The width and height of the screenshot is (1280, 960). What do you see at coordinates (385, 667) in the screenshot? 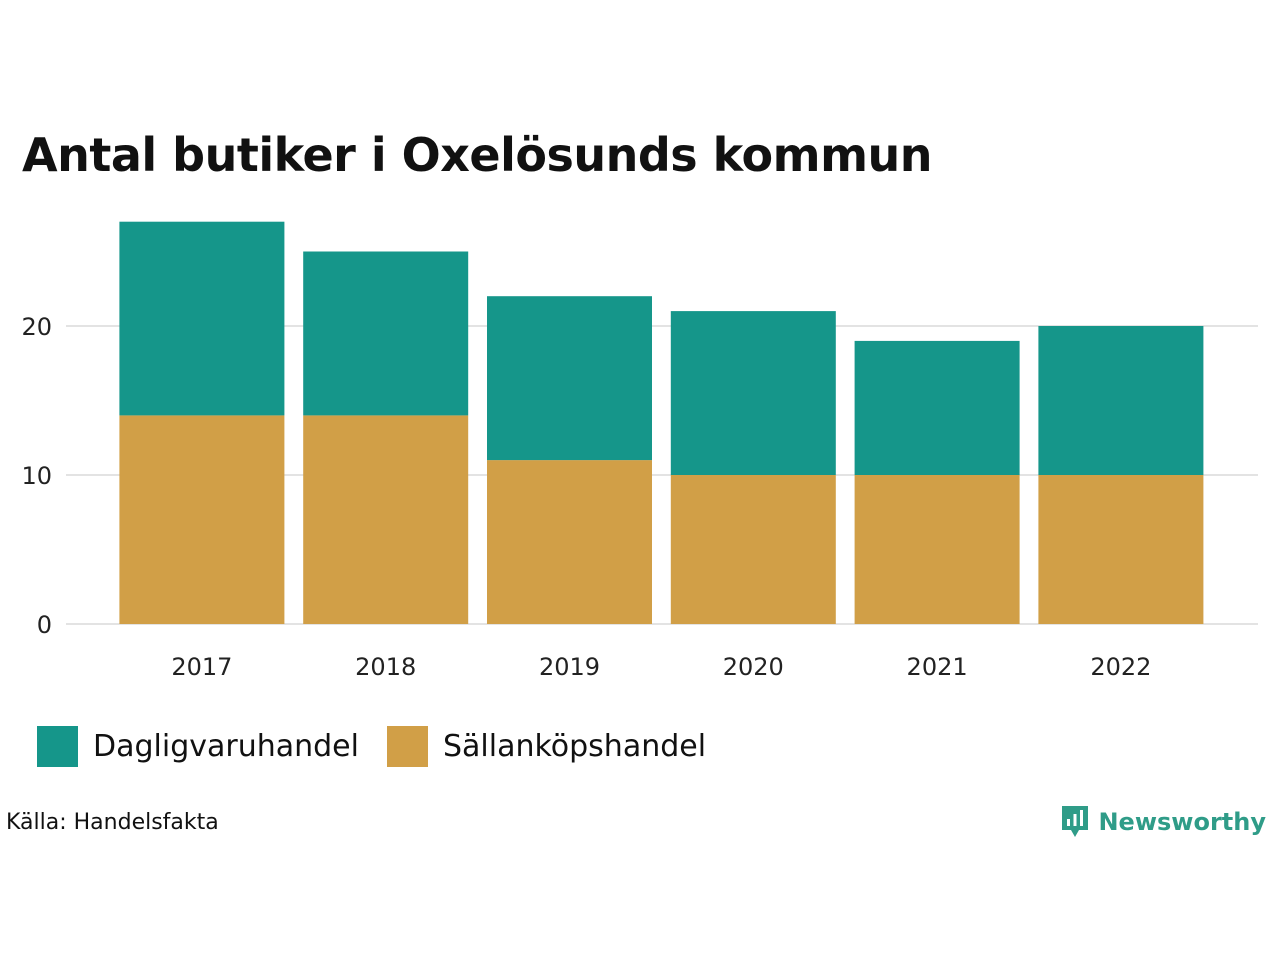
I see `x-tick-label-2018: 2018` at bounding box center [385, 667].